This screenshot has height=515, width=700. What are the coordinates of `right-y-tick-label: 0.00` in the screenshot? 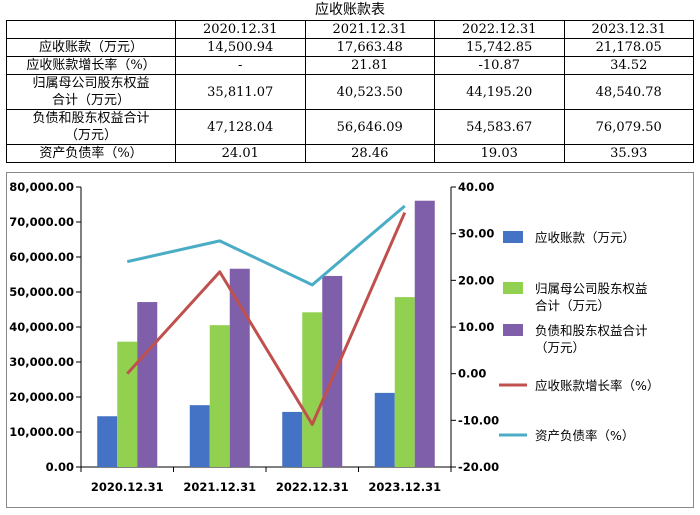 It's located at (472, 374).